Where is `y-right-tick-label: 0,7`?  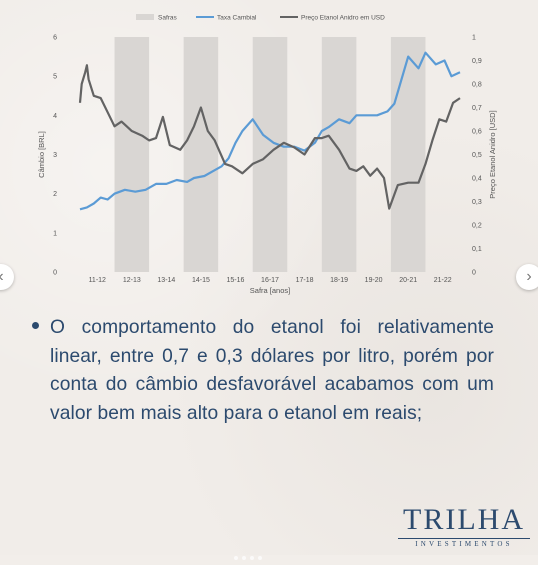
y-right-tick-label: 0,7 is located at coordinates (477, 108).